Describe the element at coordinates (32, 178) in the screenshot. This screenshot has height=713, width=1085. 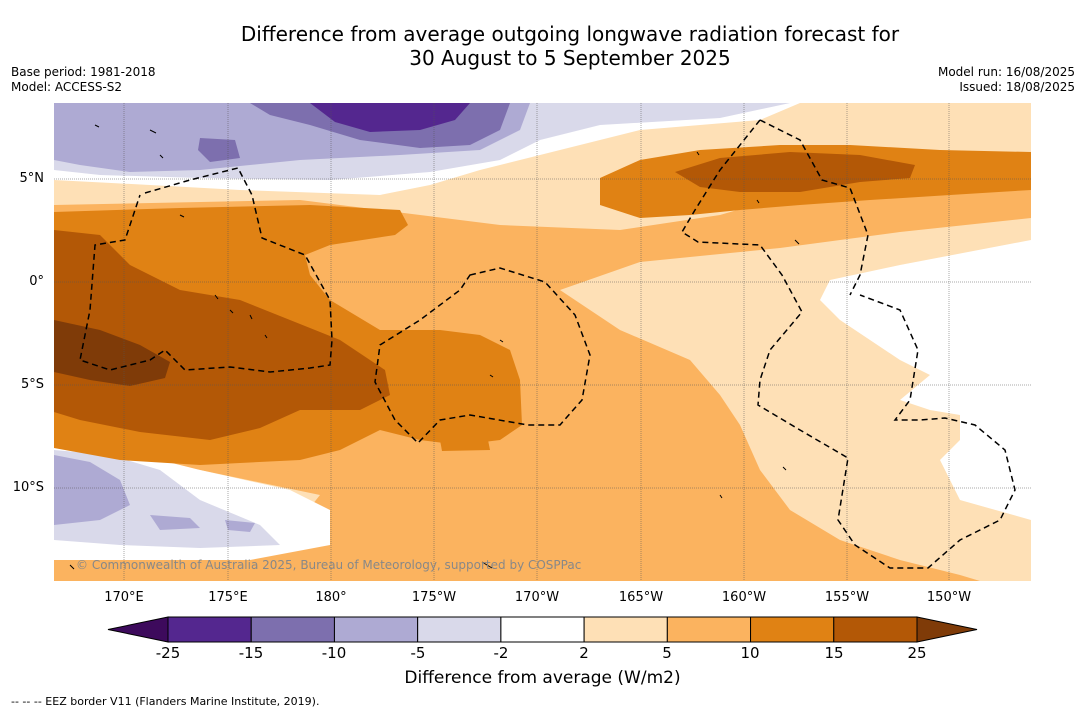
I see `lat-label-5n: 5°N` at that location.